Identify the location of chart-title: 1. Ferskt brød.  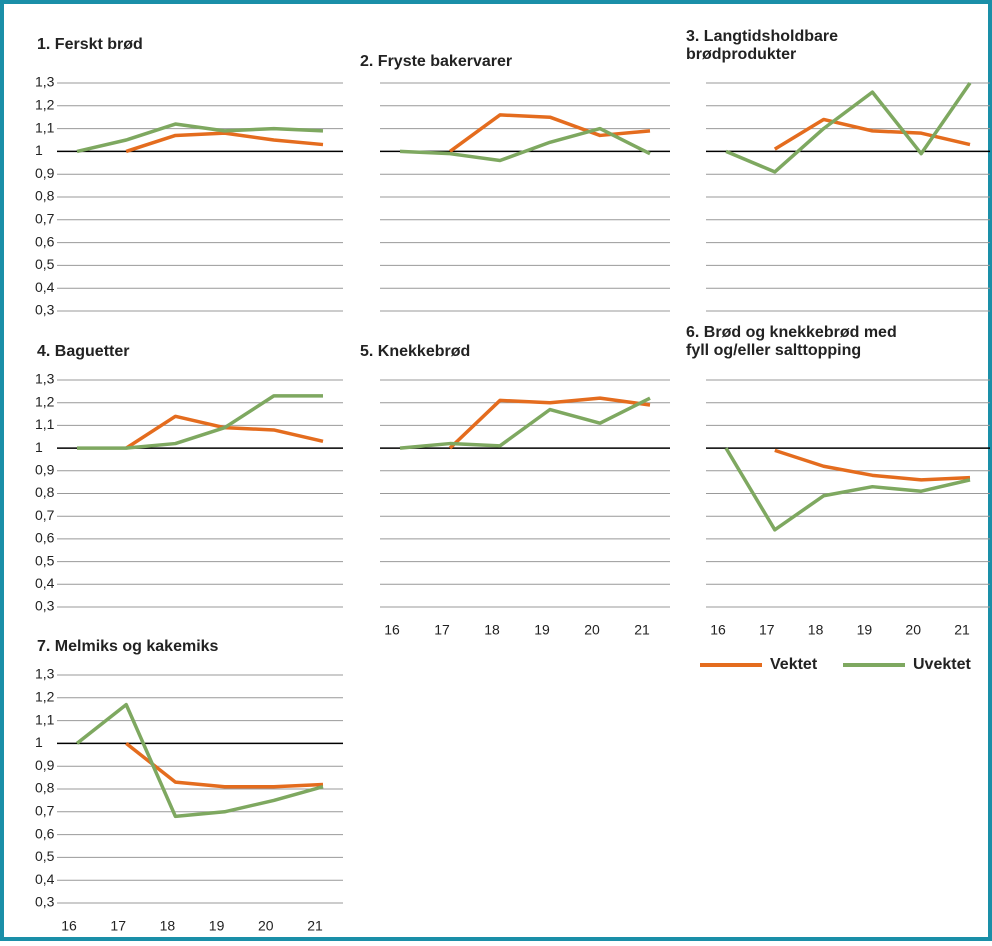
(90, 44).